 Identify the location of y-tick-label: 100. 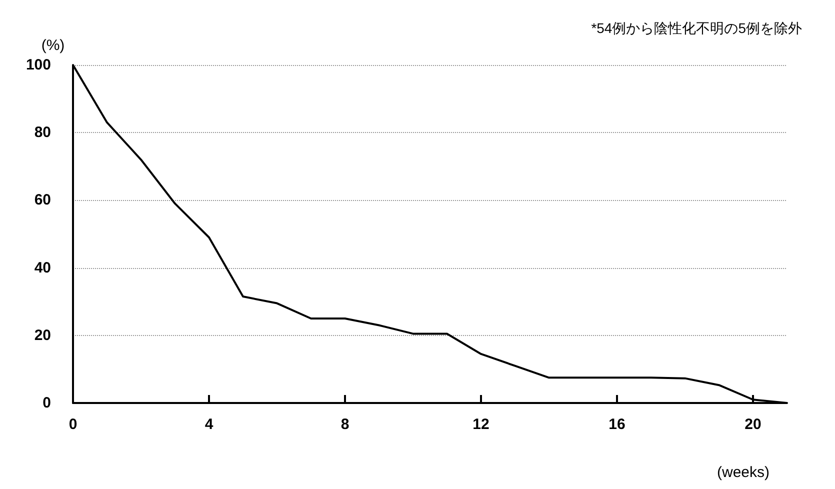
(38, 65).